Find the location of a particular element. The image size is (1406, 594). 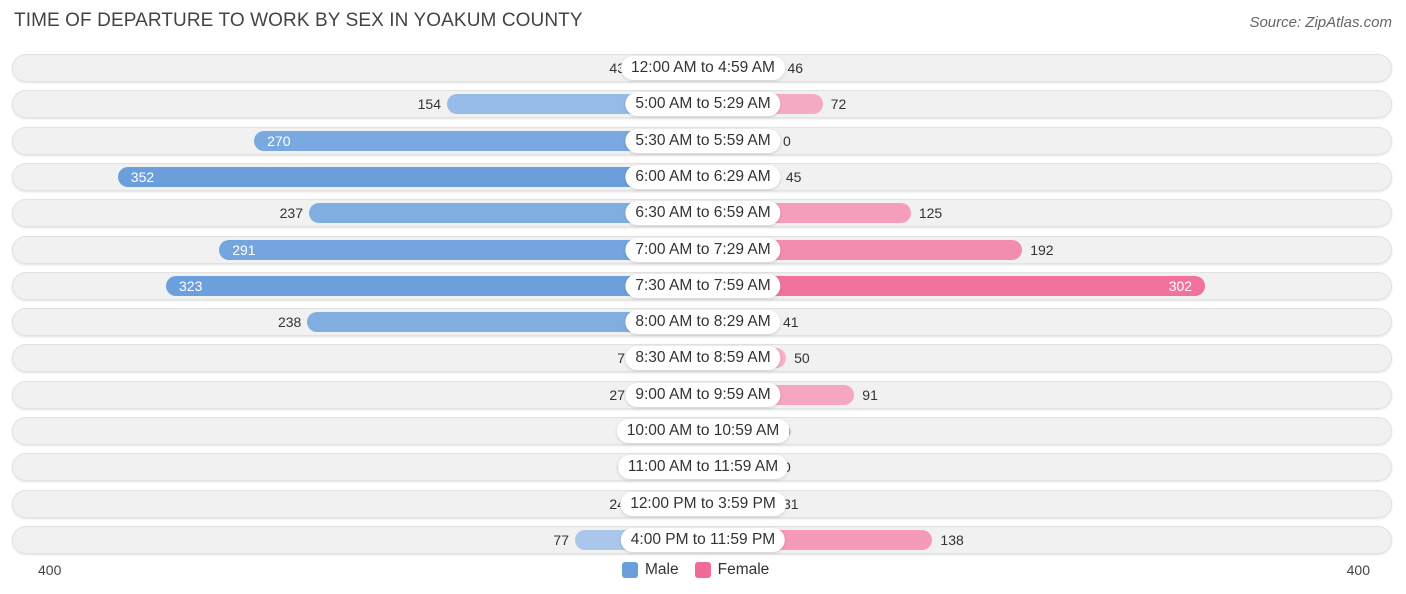

female-value-label: 125 is located at coordinates (930, 213).